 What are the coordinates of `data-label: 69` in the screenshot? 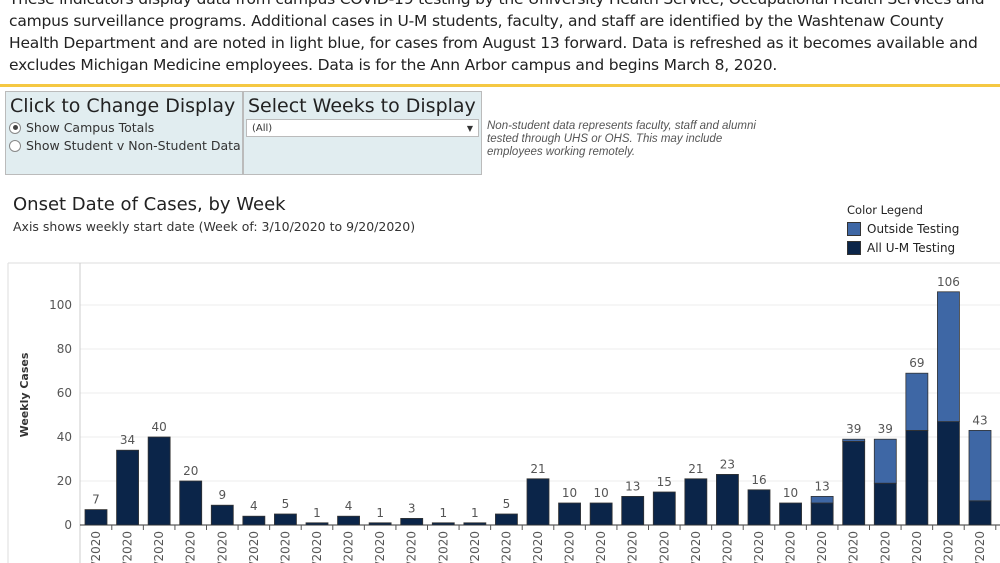 It's located at (916, 363).